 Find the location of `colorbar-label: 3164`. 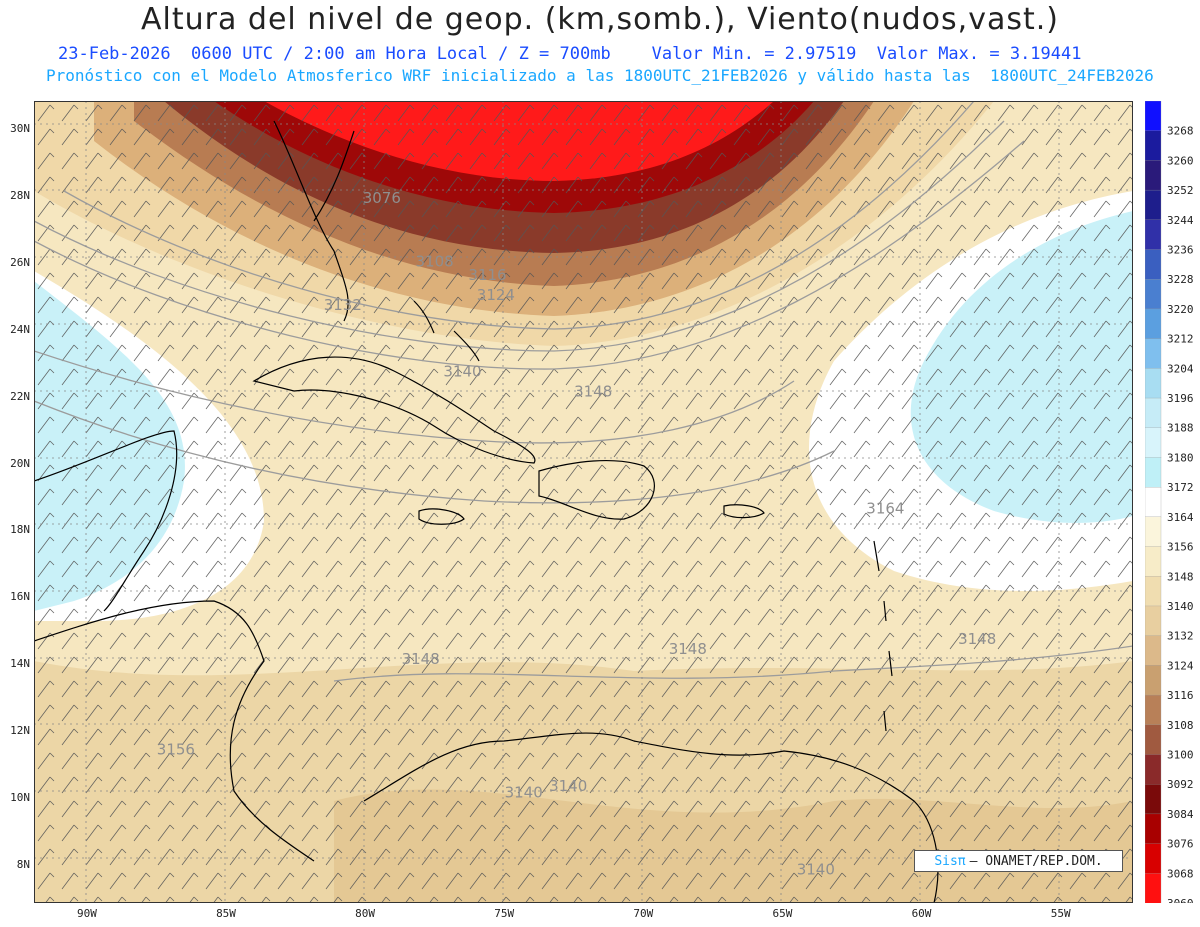

colorbar-label: 3164 is located at coordinates (1180, 517).